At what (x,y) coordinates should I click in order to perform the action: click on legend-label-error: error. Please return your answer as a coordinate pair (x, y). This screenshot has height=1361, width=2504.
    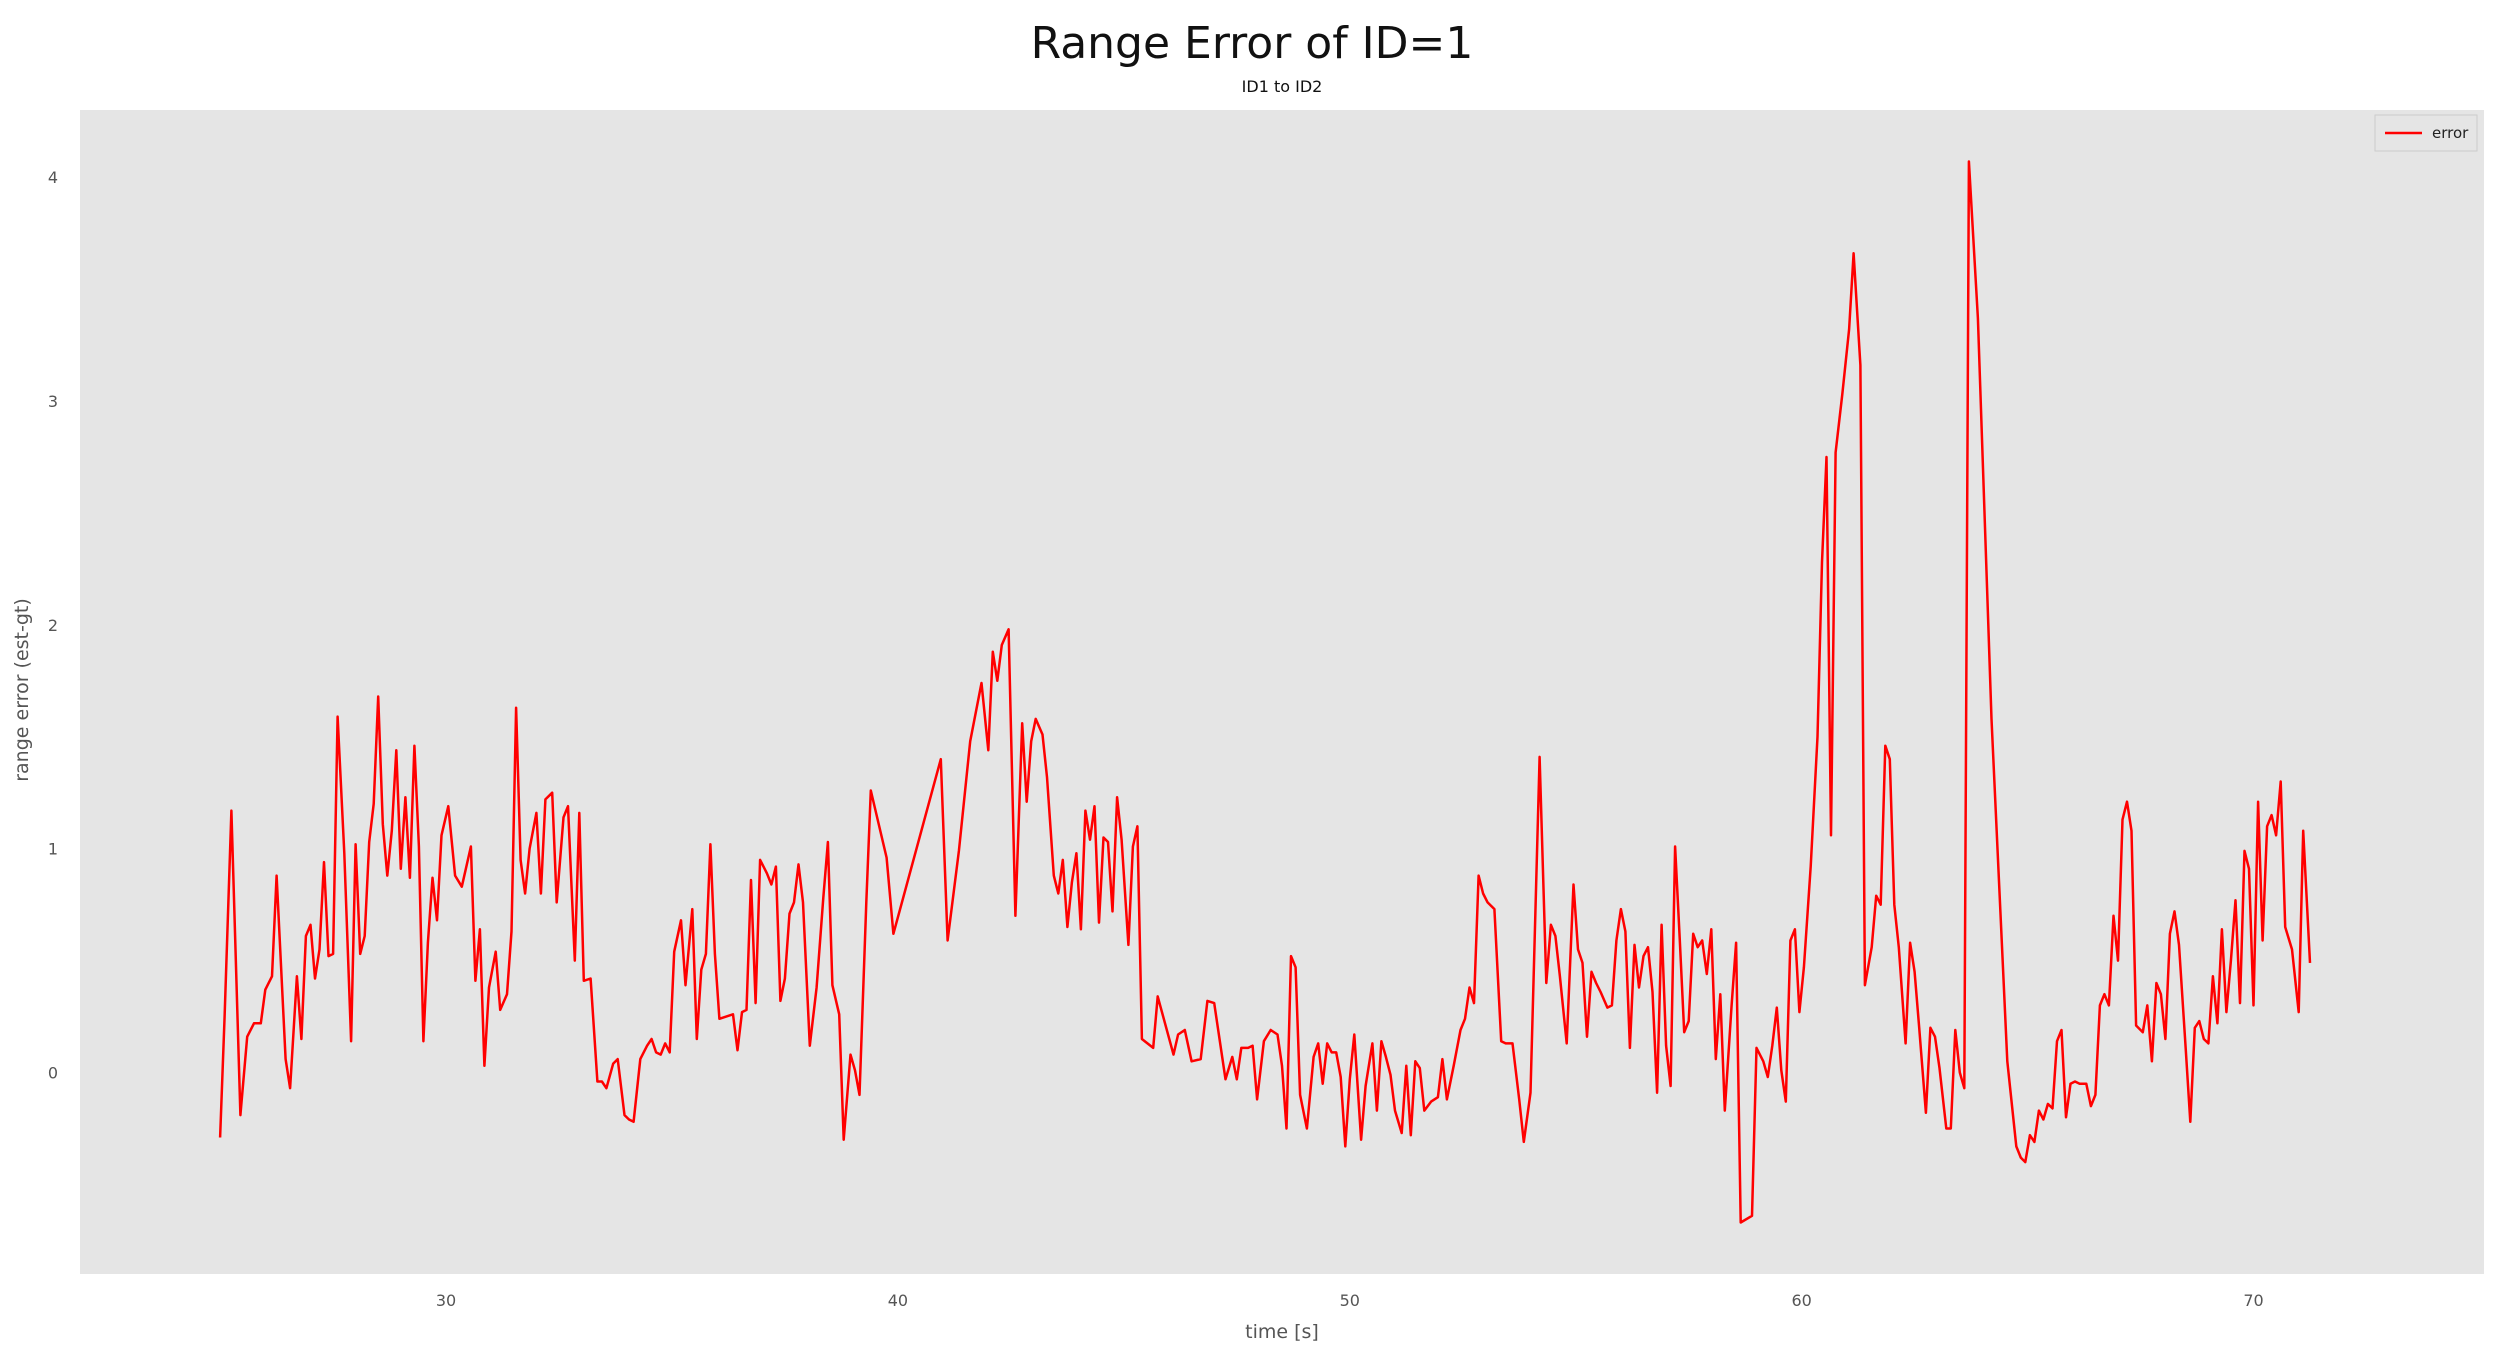
    Looking at the image, I should click on (2450, 133).